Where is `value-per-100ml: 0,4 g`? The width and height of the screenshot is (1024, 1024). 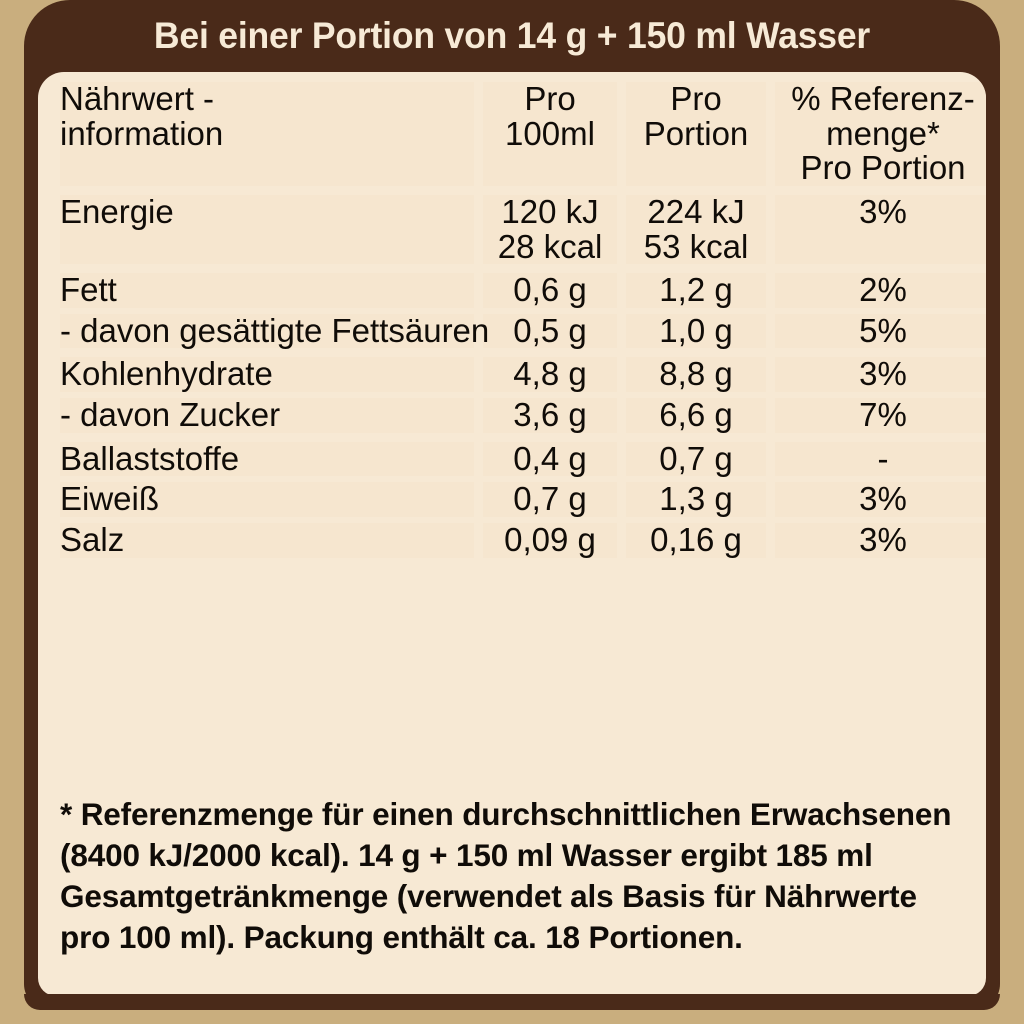 value-per-100ml: 0,4 g is located at coordinates (550, 459).